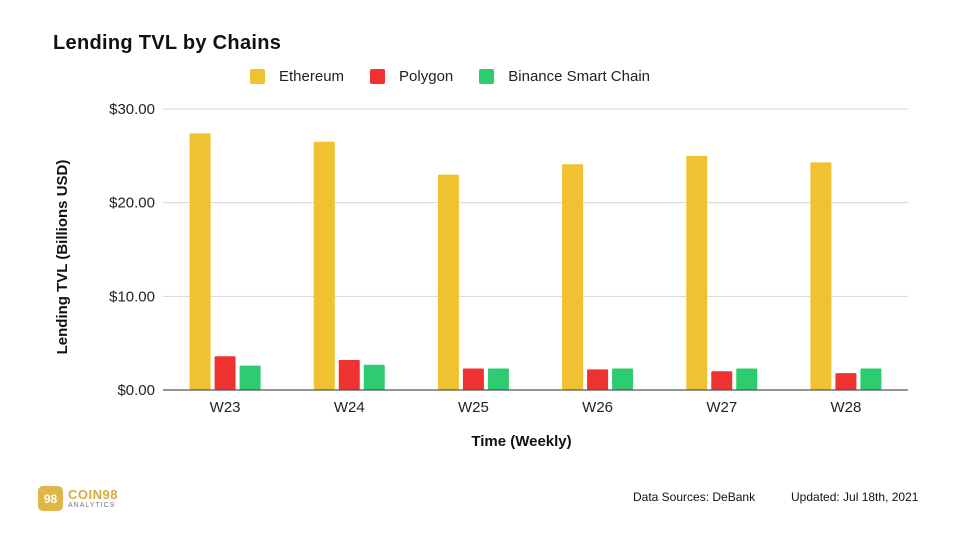  Describe the element at coordinates (694, 497) in the screenshot. I see `data-source: Data Sources: DeBank` at that location.